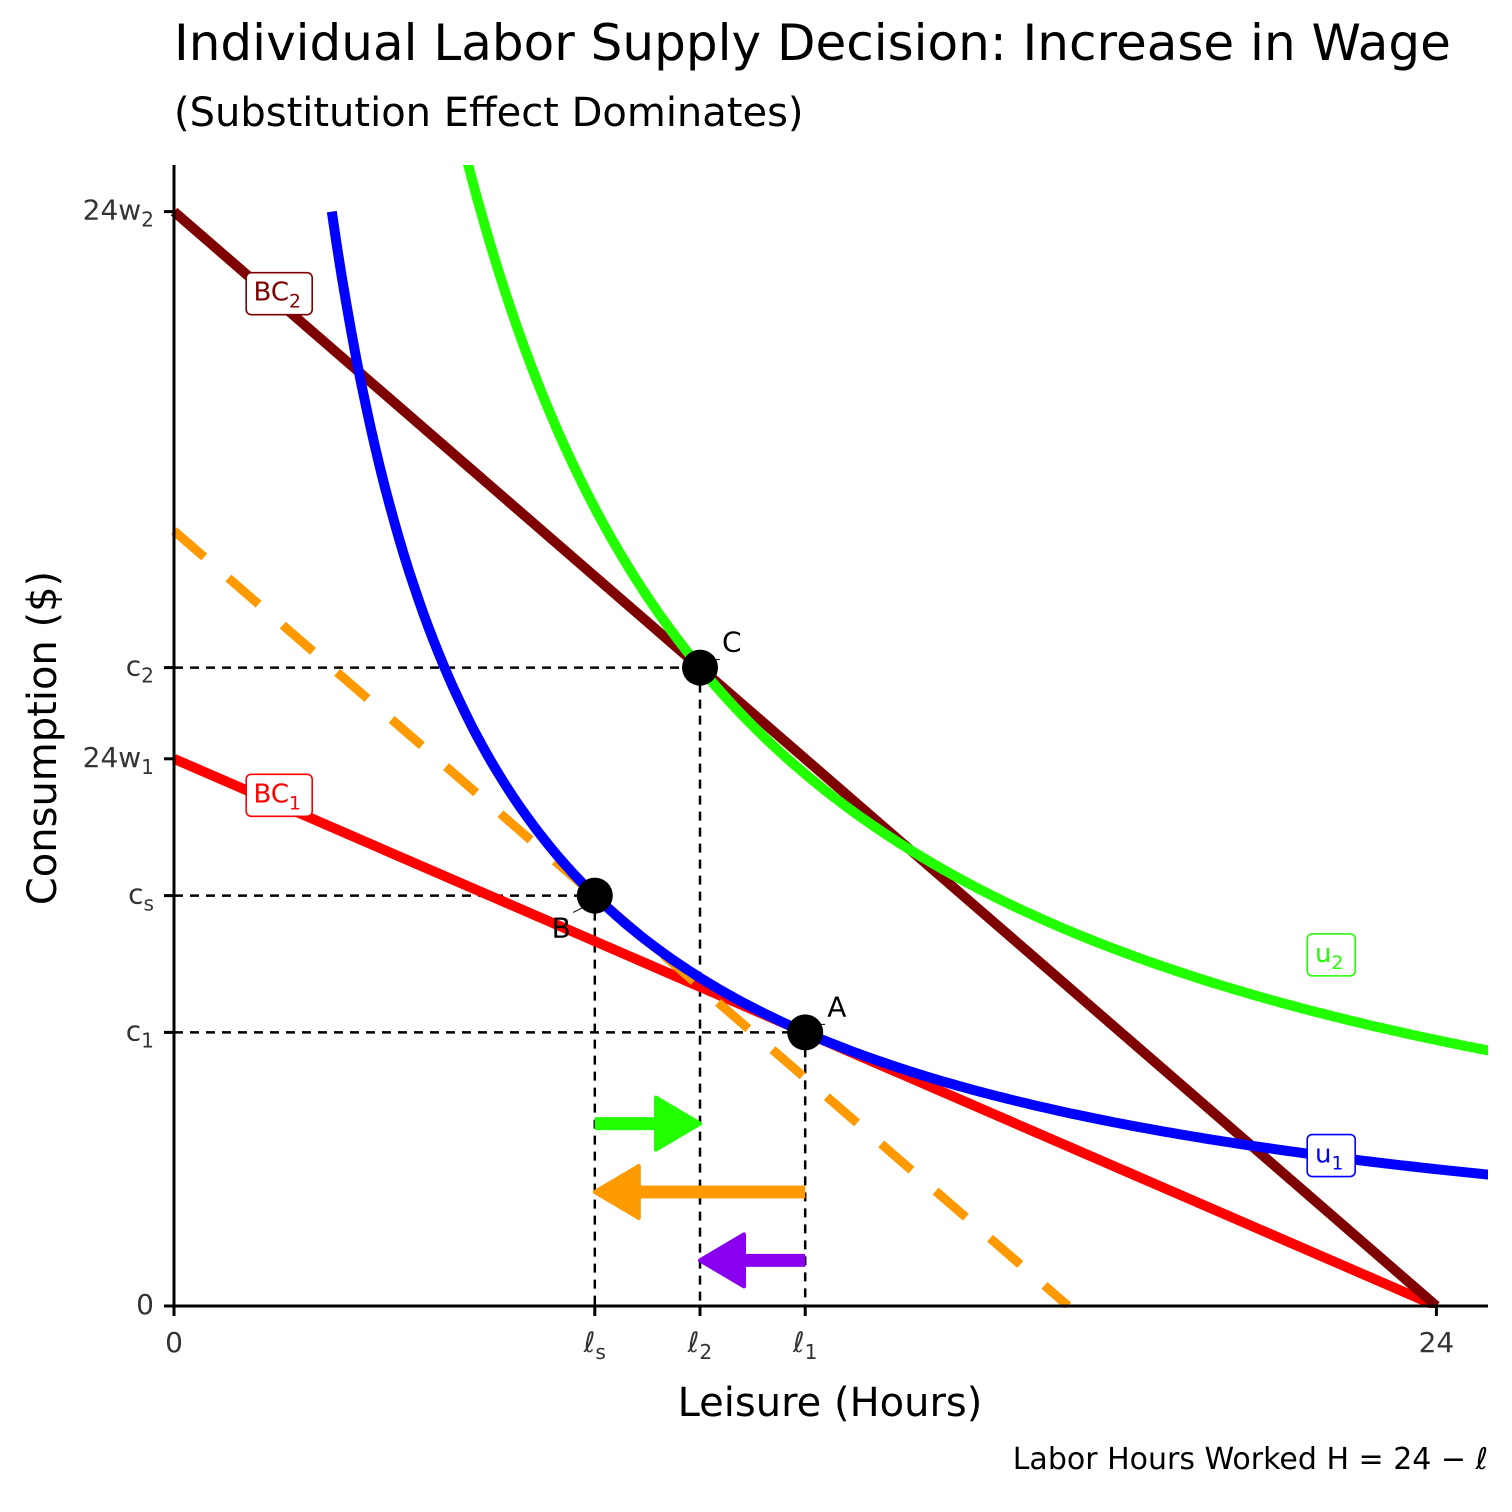 Image resolution: width=1512 pixels, height=1512 pixels. Describe the element at coordinates (118, 213) in the screenshot. I see `y-tick-label-5: 24w2` at that location.